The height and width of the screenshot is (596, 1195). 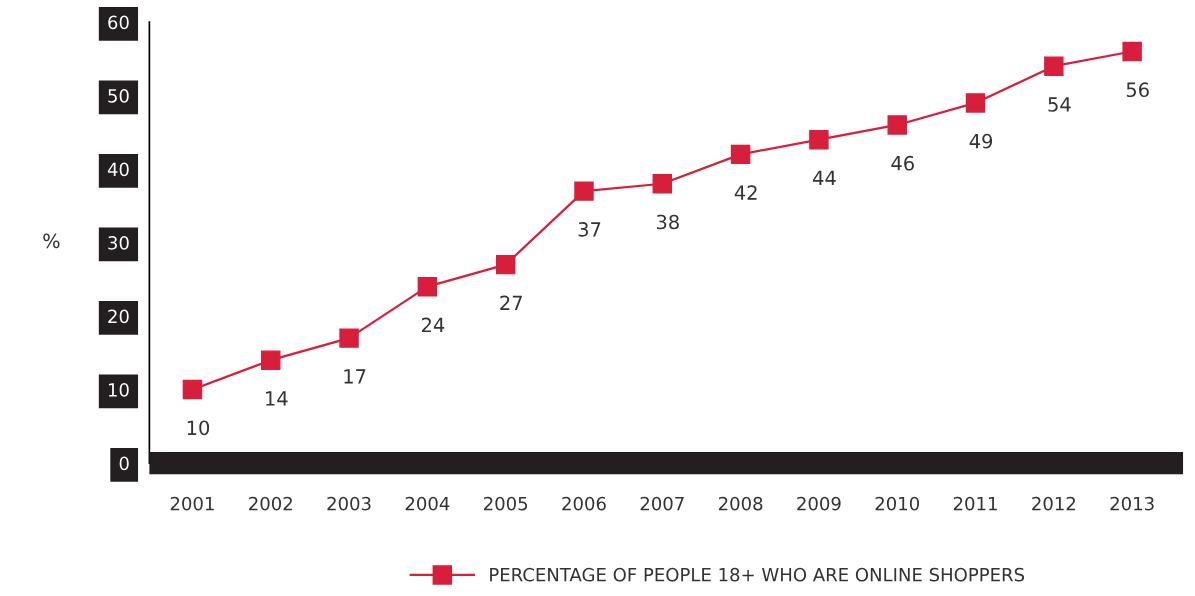 What do you see at coordinates (745, 192) in the screenshot?
I see `data-label: 42` at bounding box center [745, 192].